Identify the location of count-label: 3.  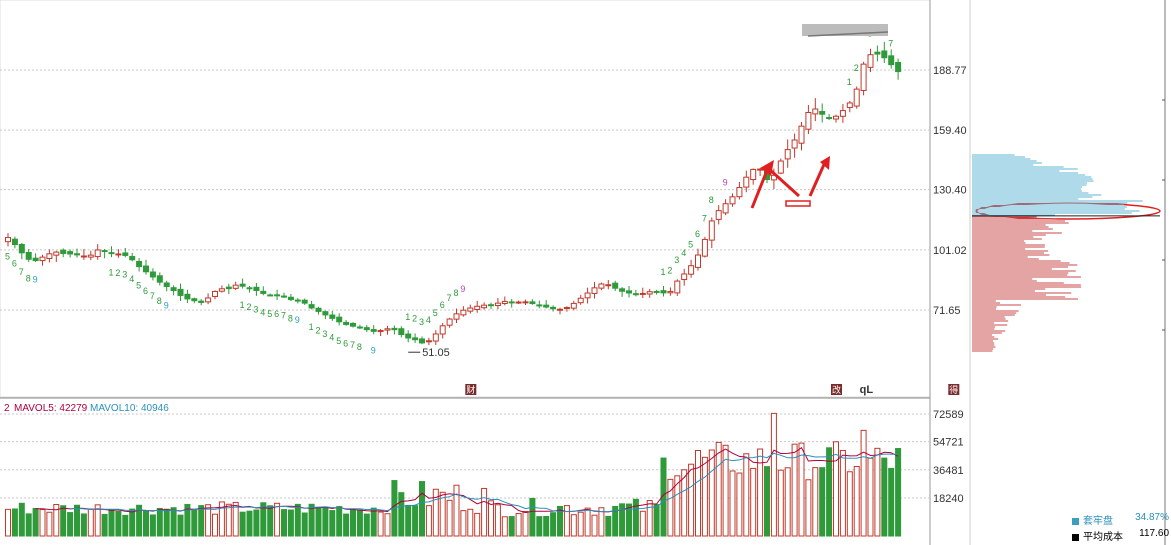
(676, 260).